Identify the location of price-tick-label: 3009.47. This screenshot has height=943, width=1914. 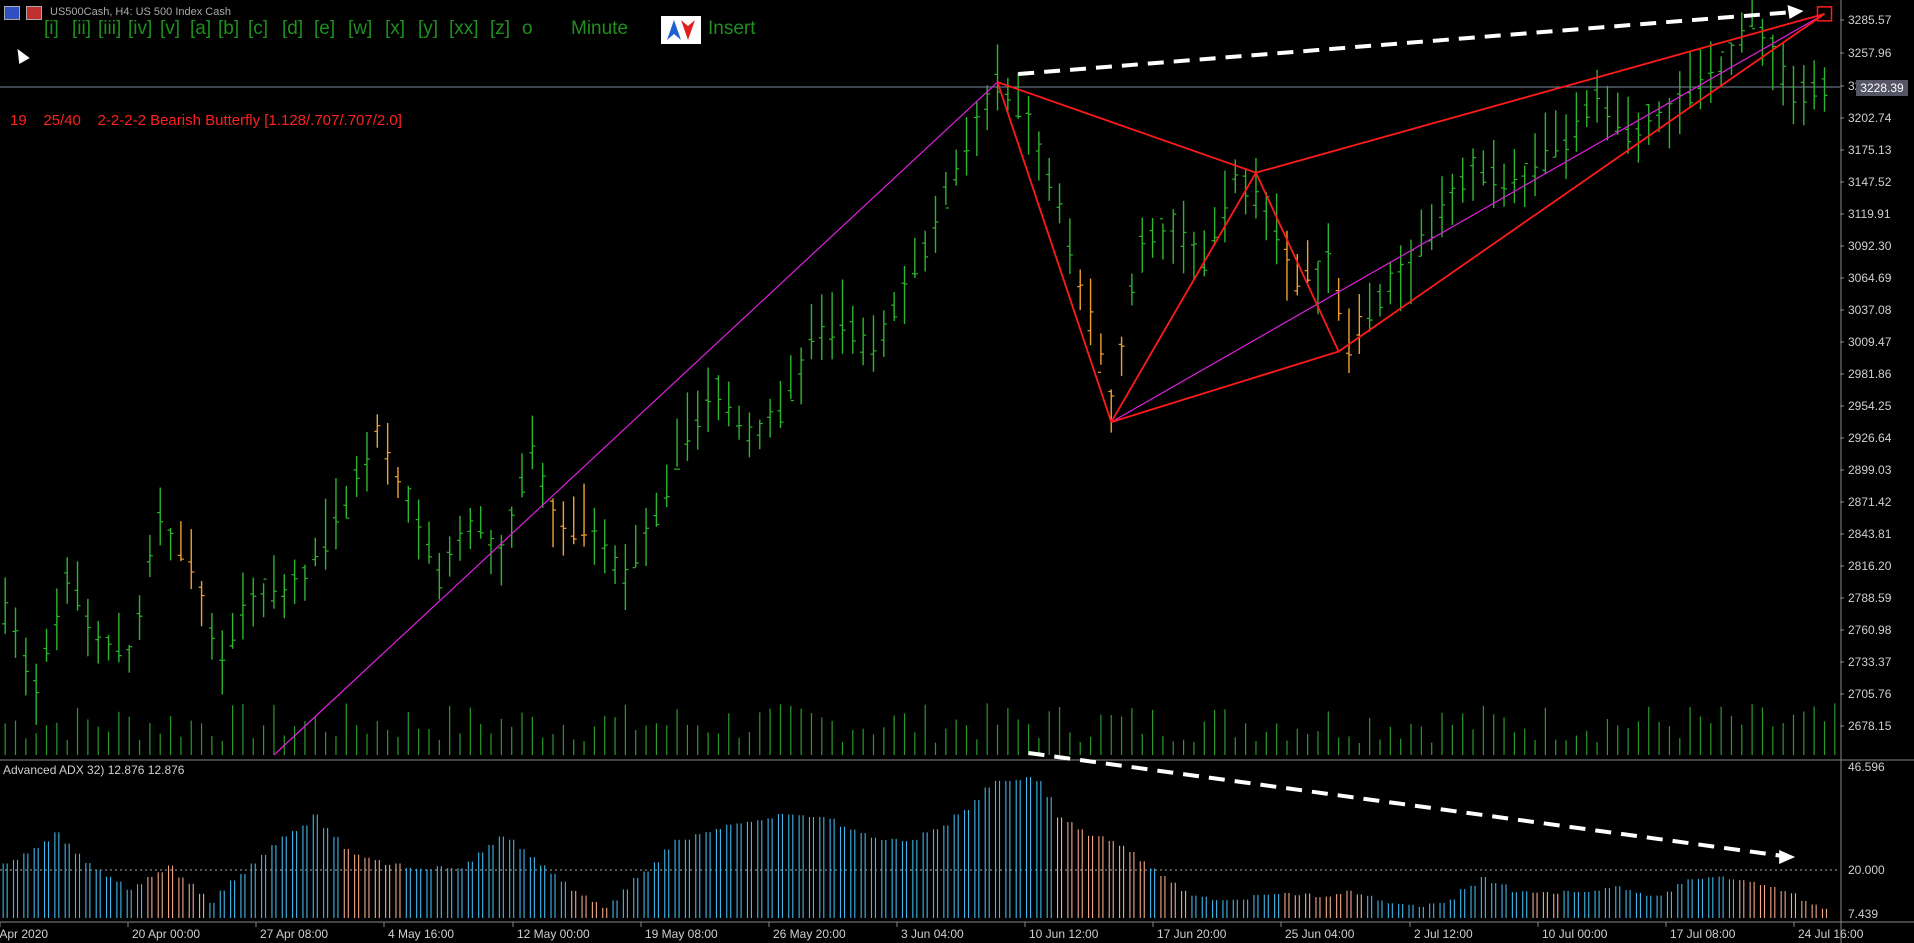
(1870, 342).